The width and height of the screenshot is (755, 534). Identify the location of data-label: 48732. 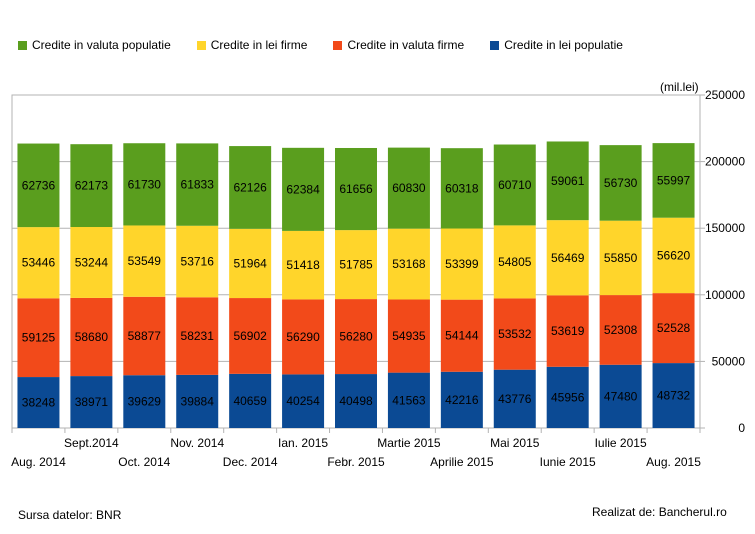
(674, 396).